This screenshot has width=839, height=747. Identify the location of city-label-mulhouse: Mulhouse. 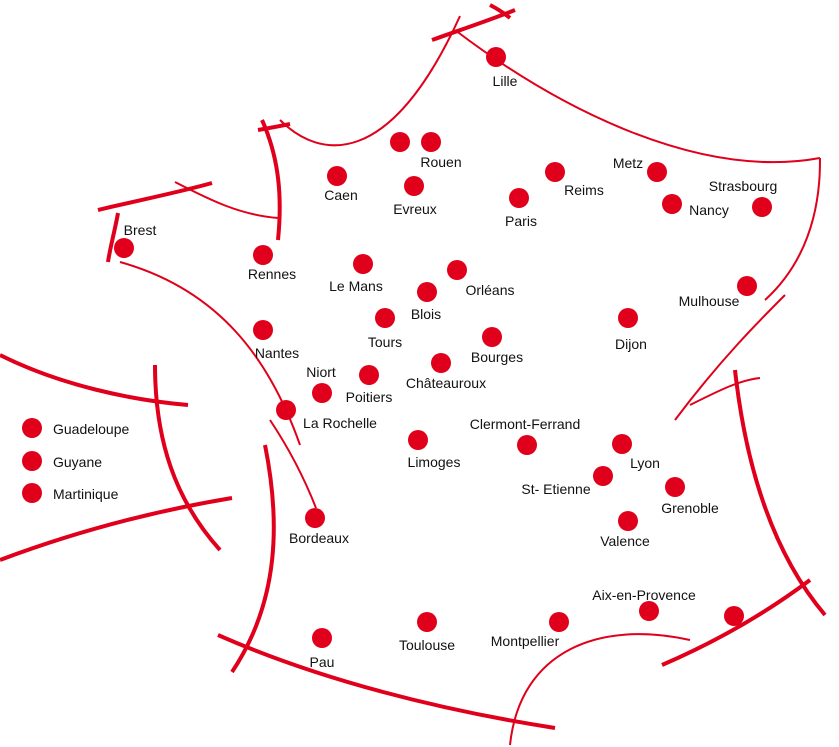
(709, 301).